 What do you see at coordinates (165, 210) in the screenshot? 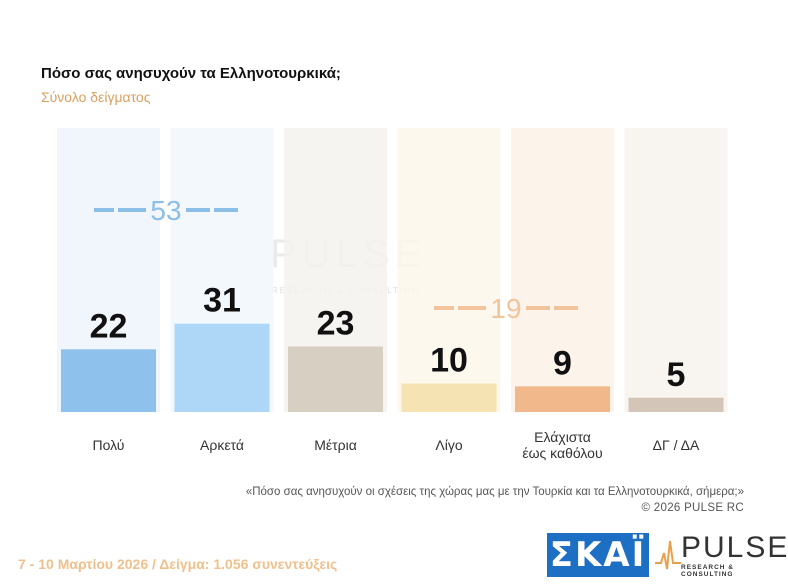
I see `group-total-label: 53` at bounding box center [165, 210].